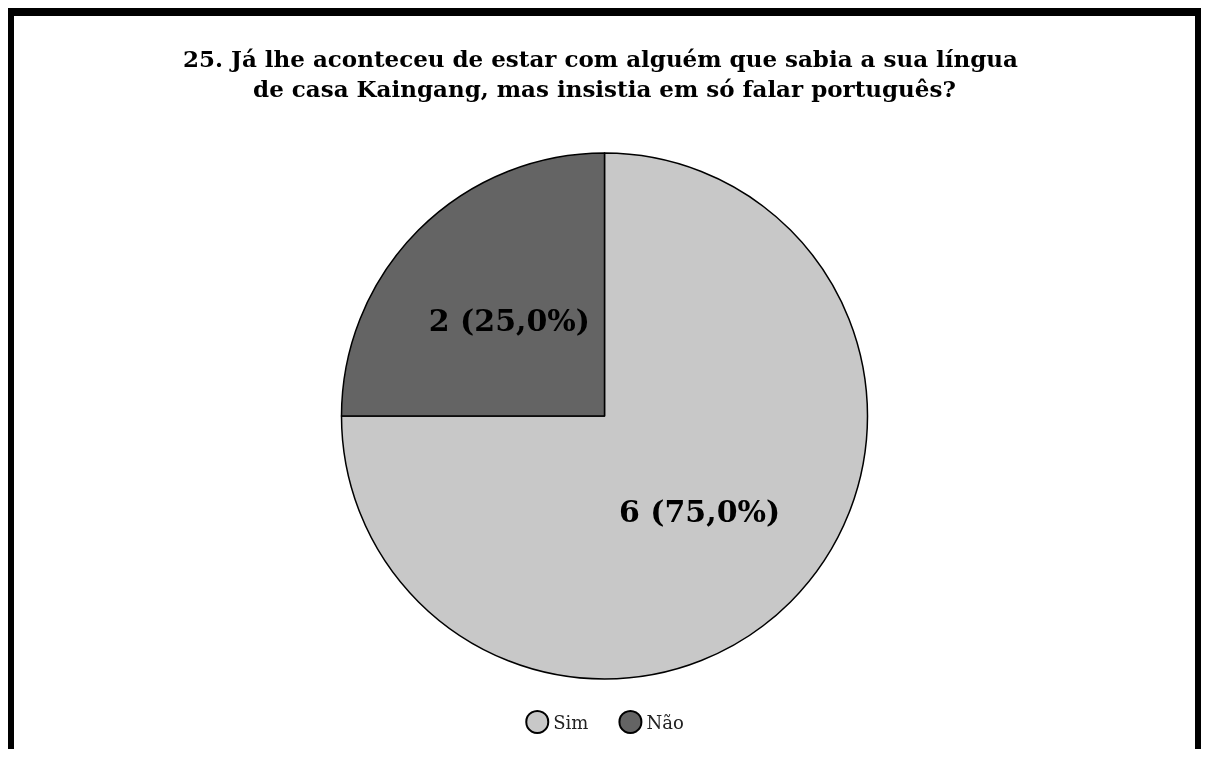  Describe the element at coordinates (509, 321) in the screenshot. I see `data-label: 2 (25,0%)` at that location.